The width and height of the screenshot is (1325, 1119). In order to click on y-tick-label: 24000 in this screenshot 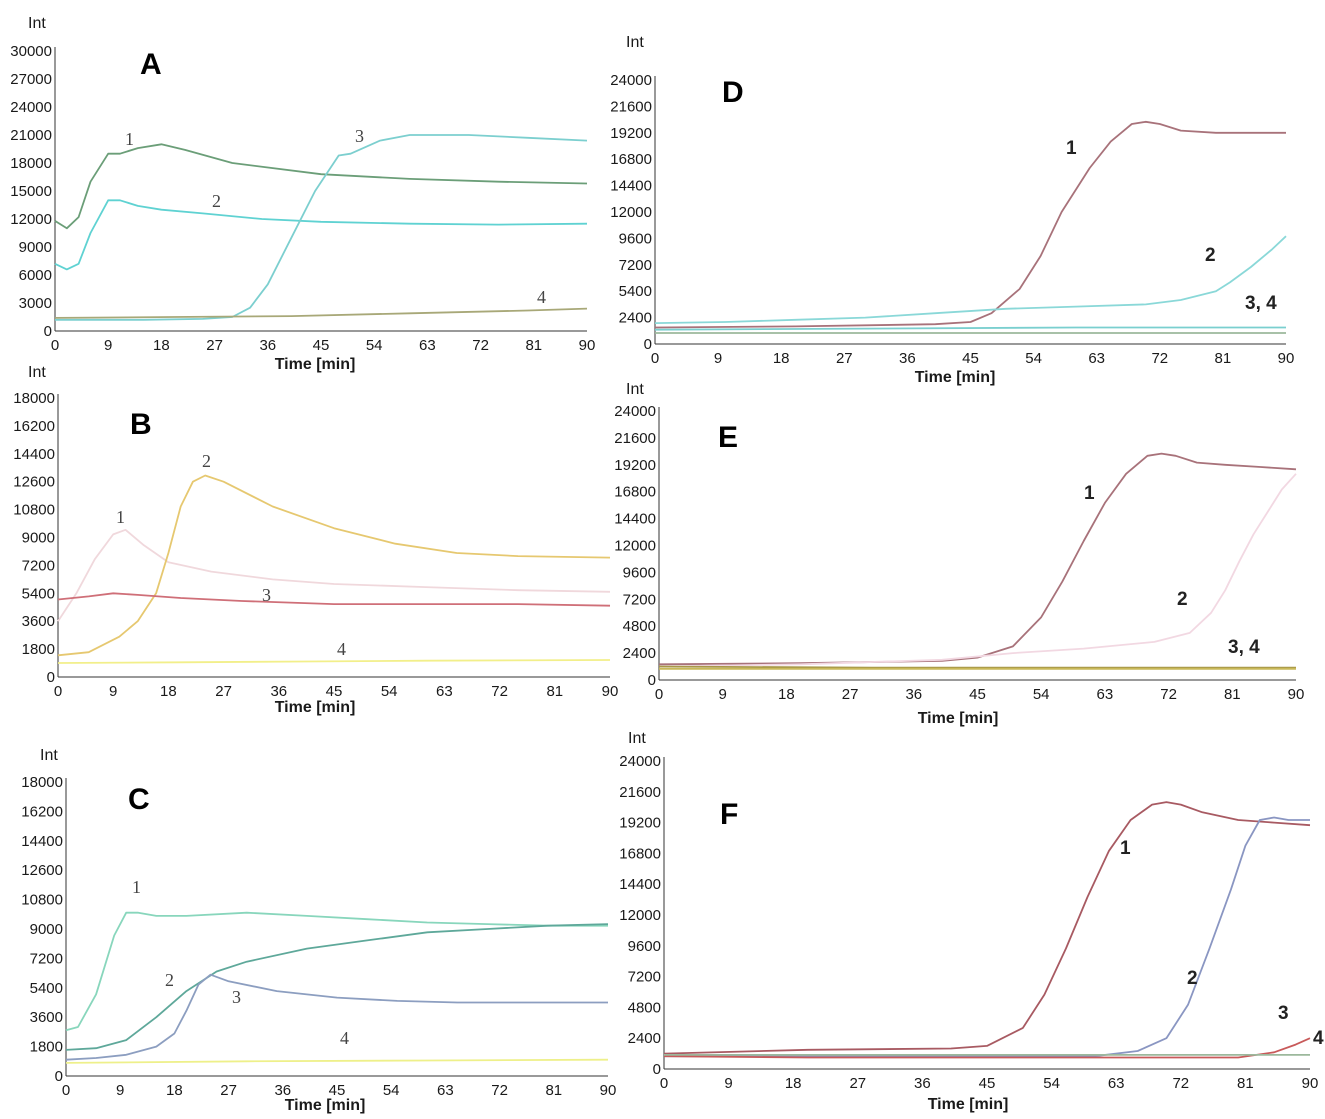, I will do `click(640, 761)`.